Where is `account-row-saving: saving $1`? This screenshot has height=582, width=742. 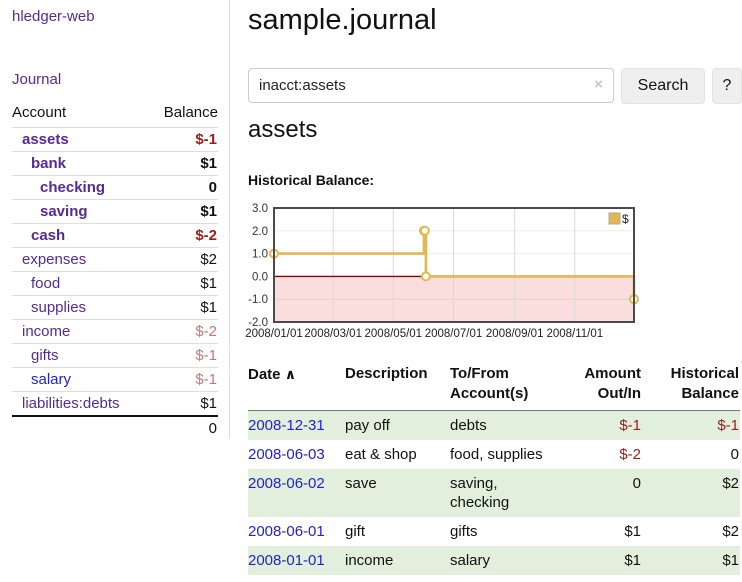 account-row-saving: saving $1 is located at coordinates (115, 211).